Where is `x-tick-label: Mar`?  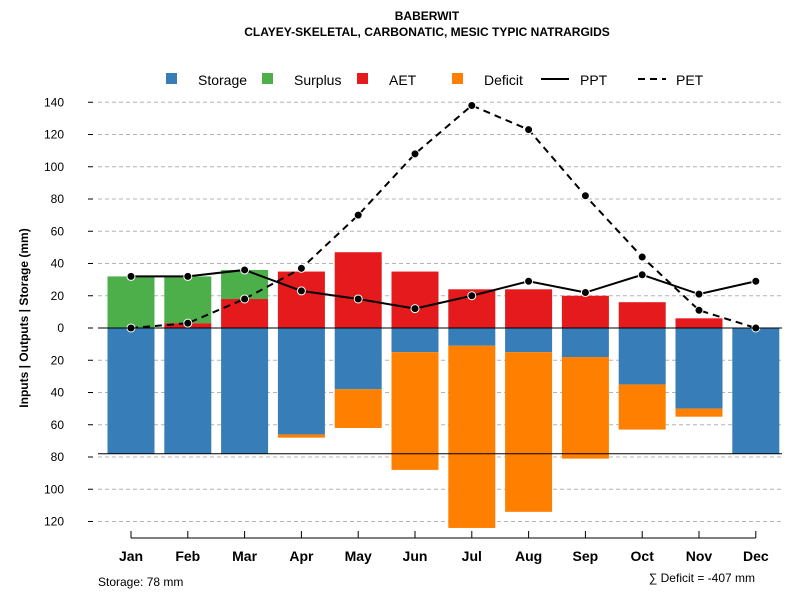
x-tick-label: Mar is located at coordinates (244, 556).